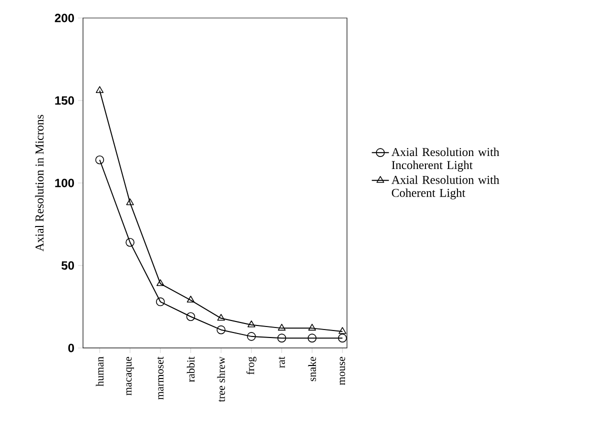 Image resolution: width=613 pixels, height=430 pixels. Describe the element at coordinates (343, 371) in the screenshot. I see `x-tick-label: mouse` at that location.